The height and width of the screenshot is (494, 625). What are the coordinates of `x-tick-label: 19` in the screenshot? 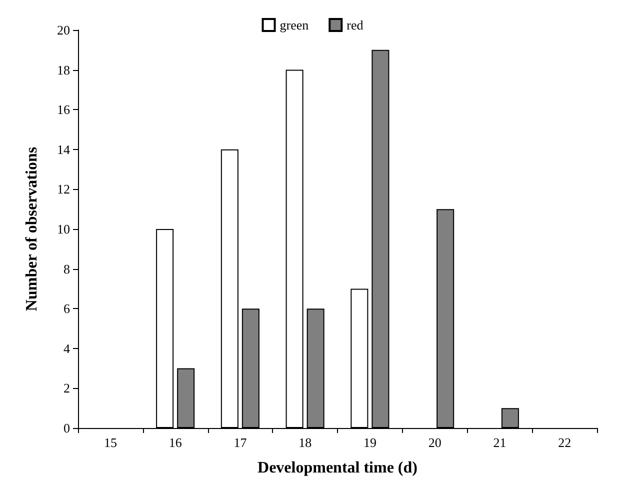 It's located at (369, 442).